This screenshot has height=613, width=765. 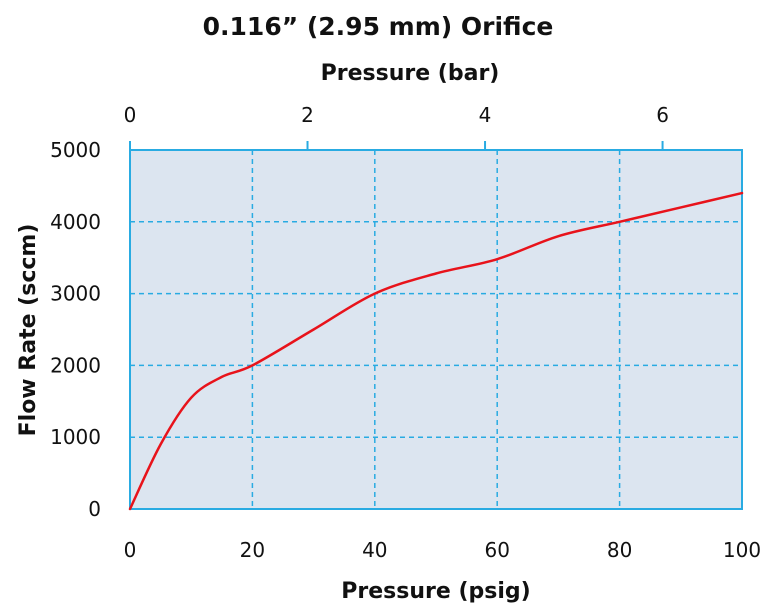 What do you see at coordinates (130, 550) in the screenshot?
I see `x-tick-label: 0` at bounding box center [130, 550].